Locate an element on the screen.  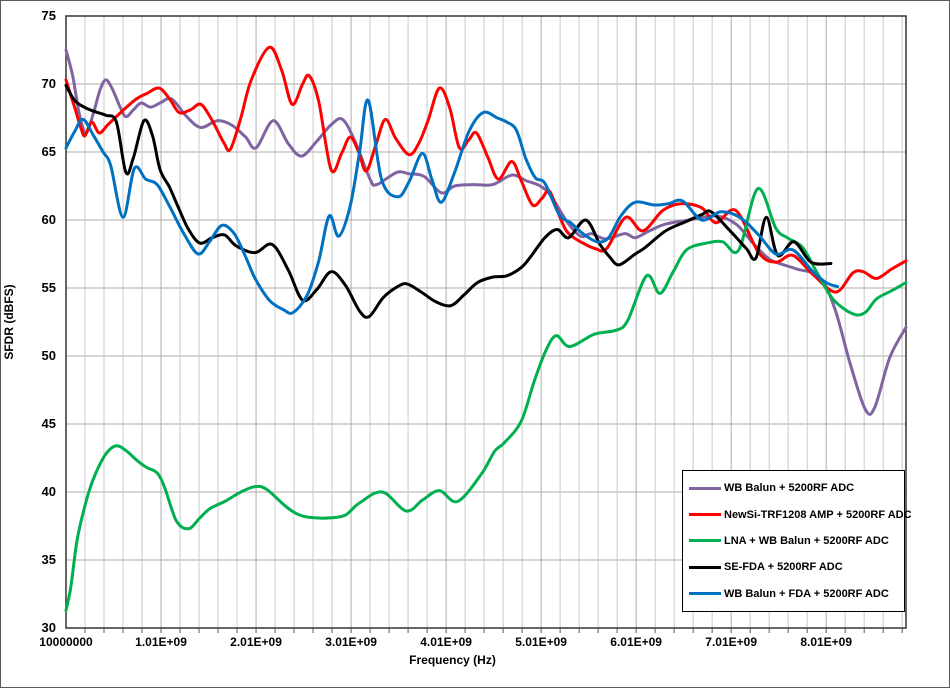
y-tick-label: 35 is located at coordinates (49, 559).